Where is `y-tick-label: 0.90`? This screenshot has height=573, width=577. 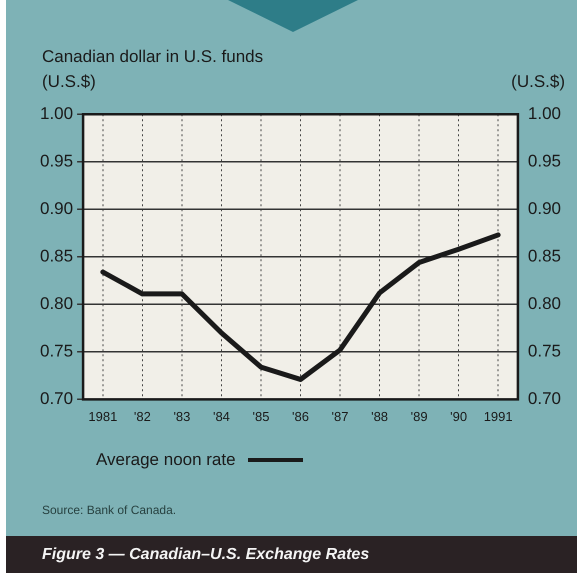 y-tick-label: 0.90 is located at coordinates (57, 208).